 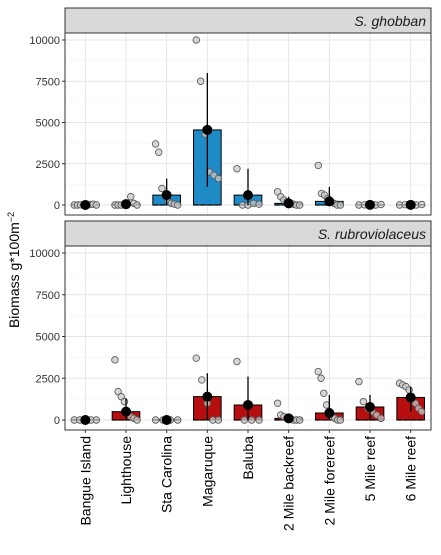 What do you see at coordinates (390, 21) in the screenshot?
I see `panel-title: S. ghobban` at bounding box center [390, 21].